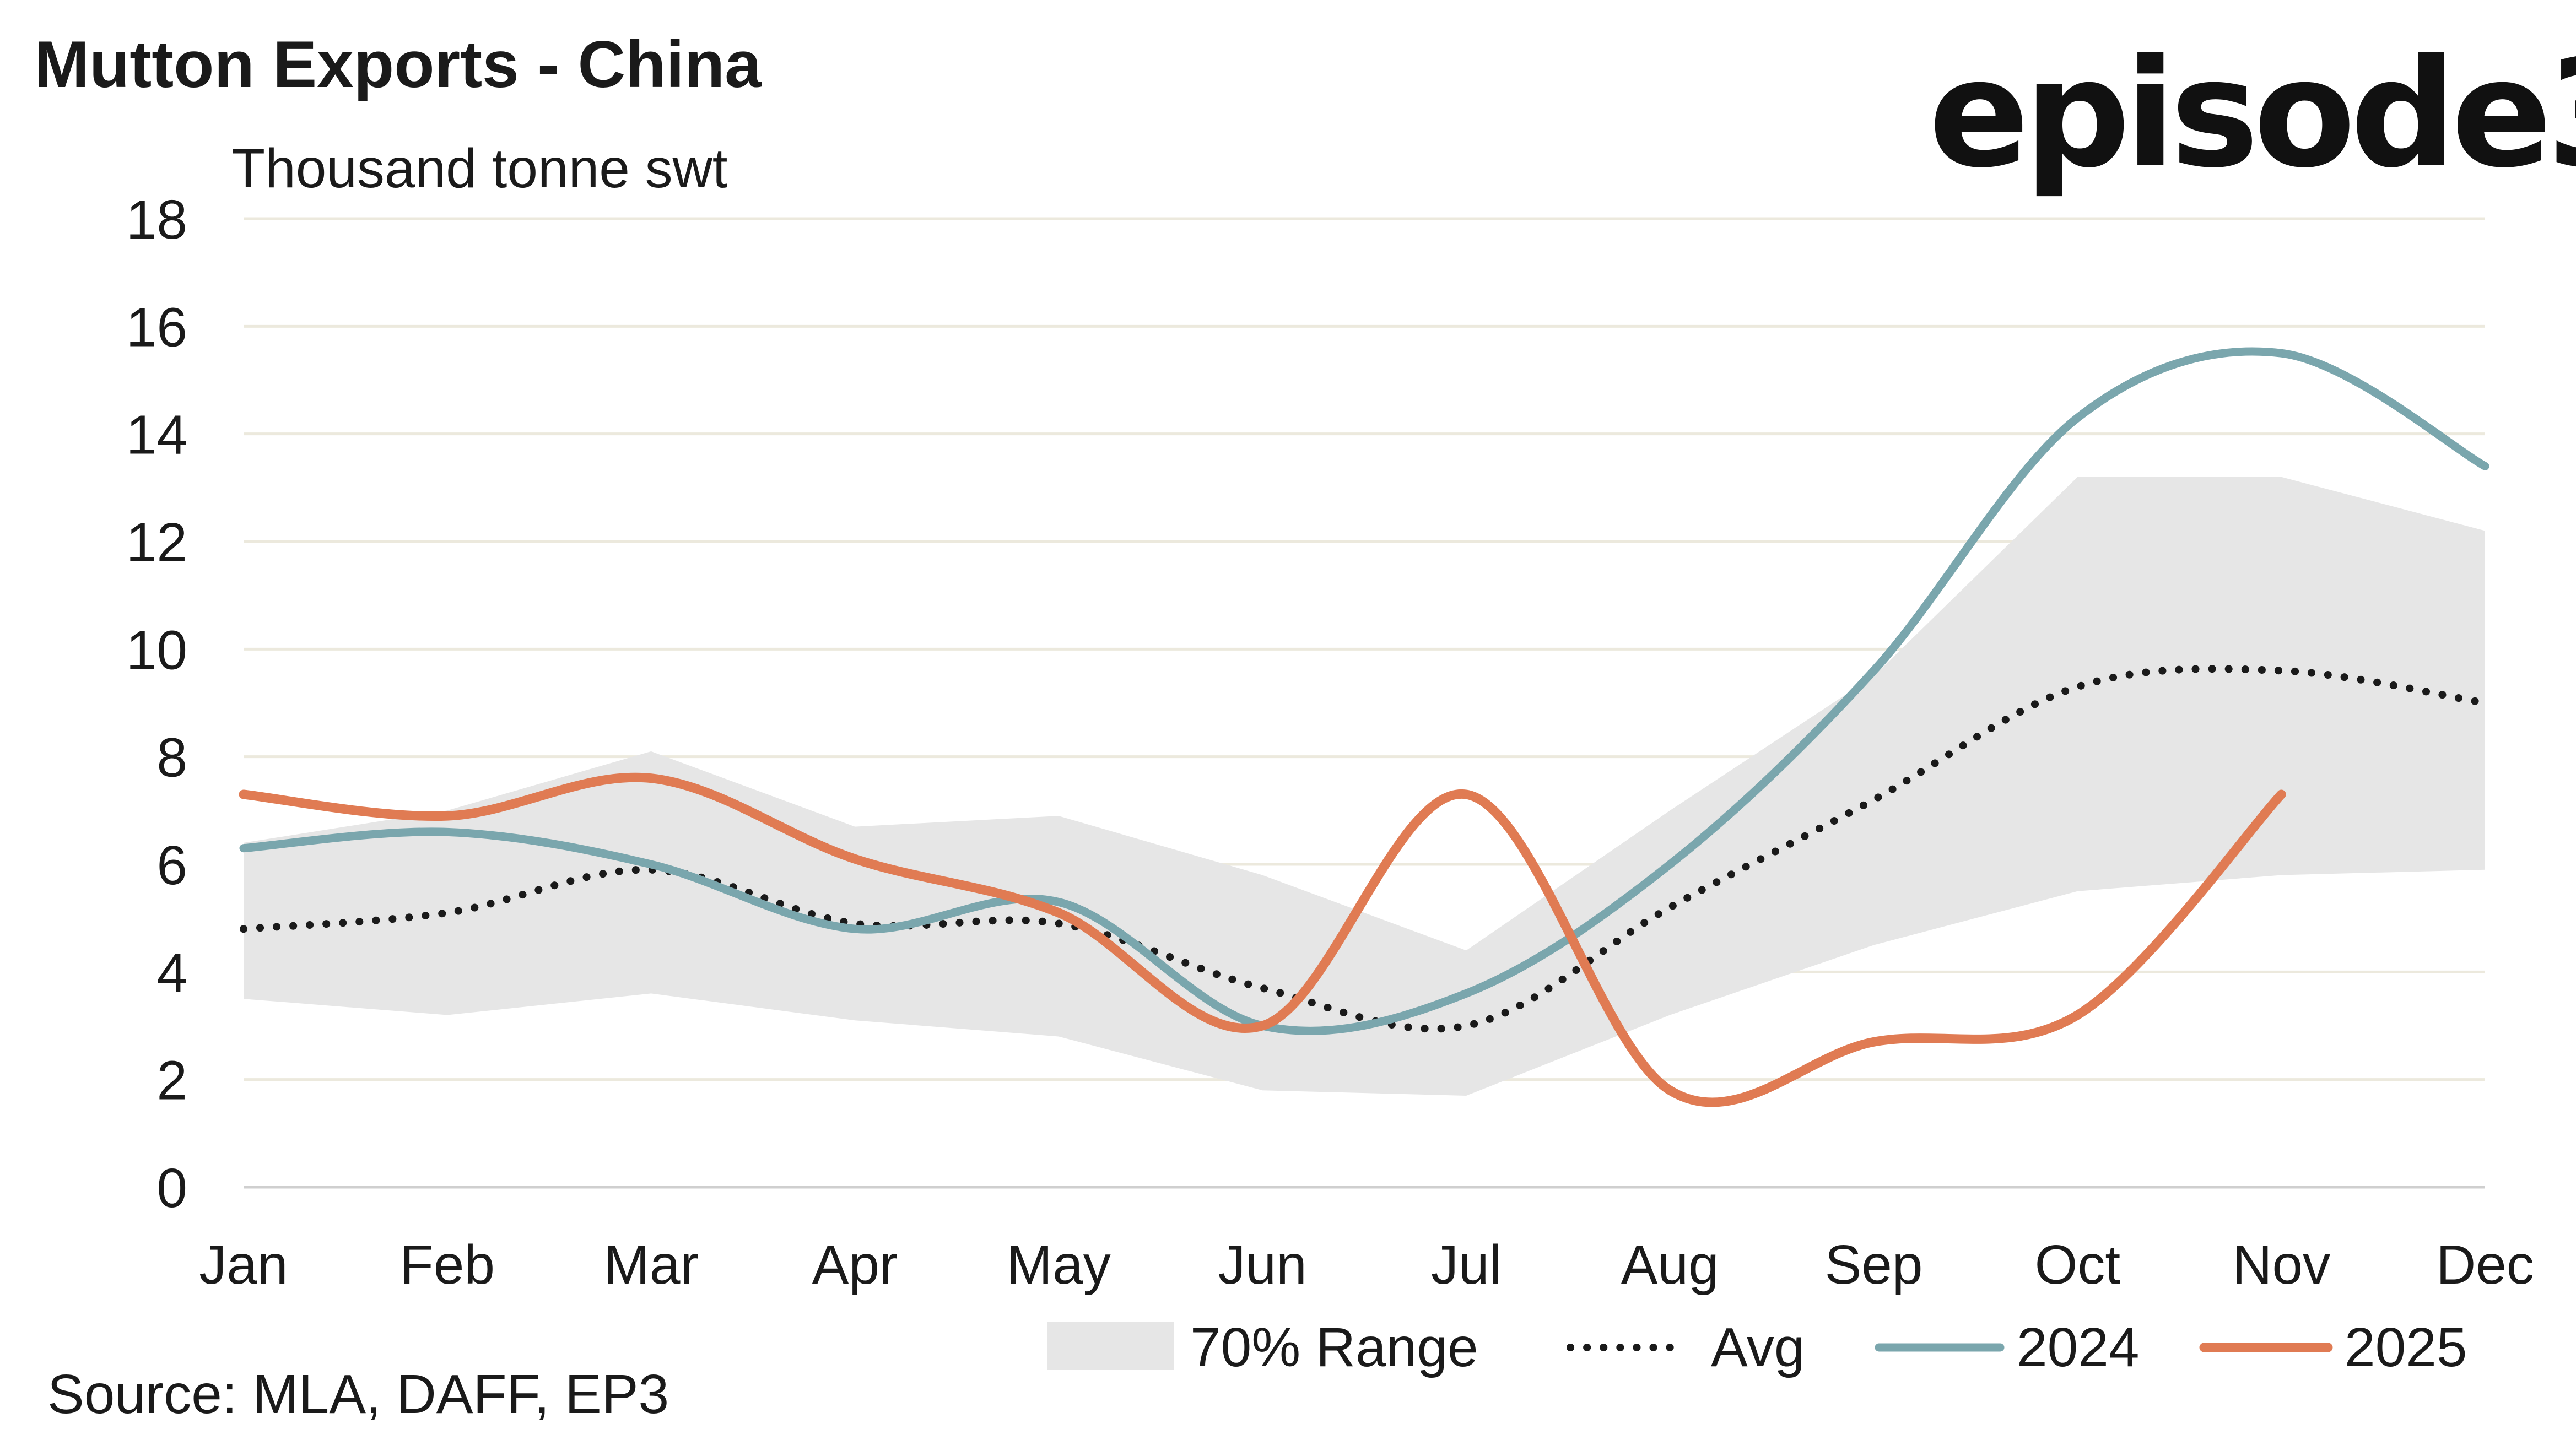 The height and width of the screenshot is (1429, 2576). I want to click on x-tick-label: Aug, so click(1670, 1265).